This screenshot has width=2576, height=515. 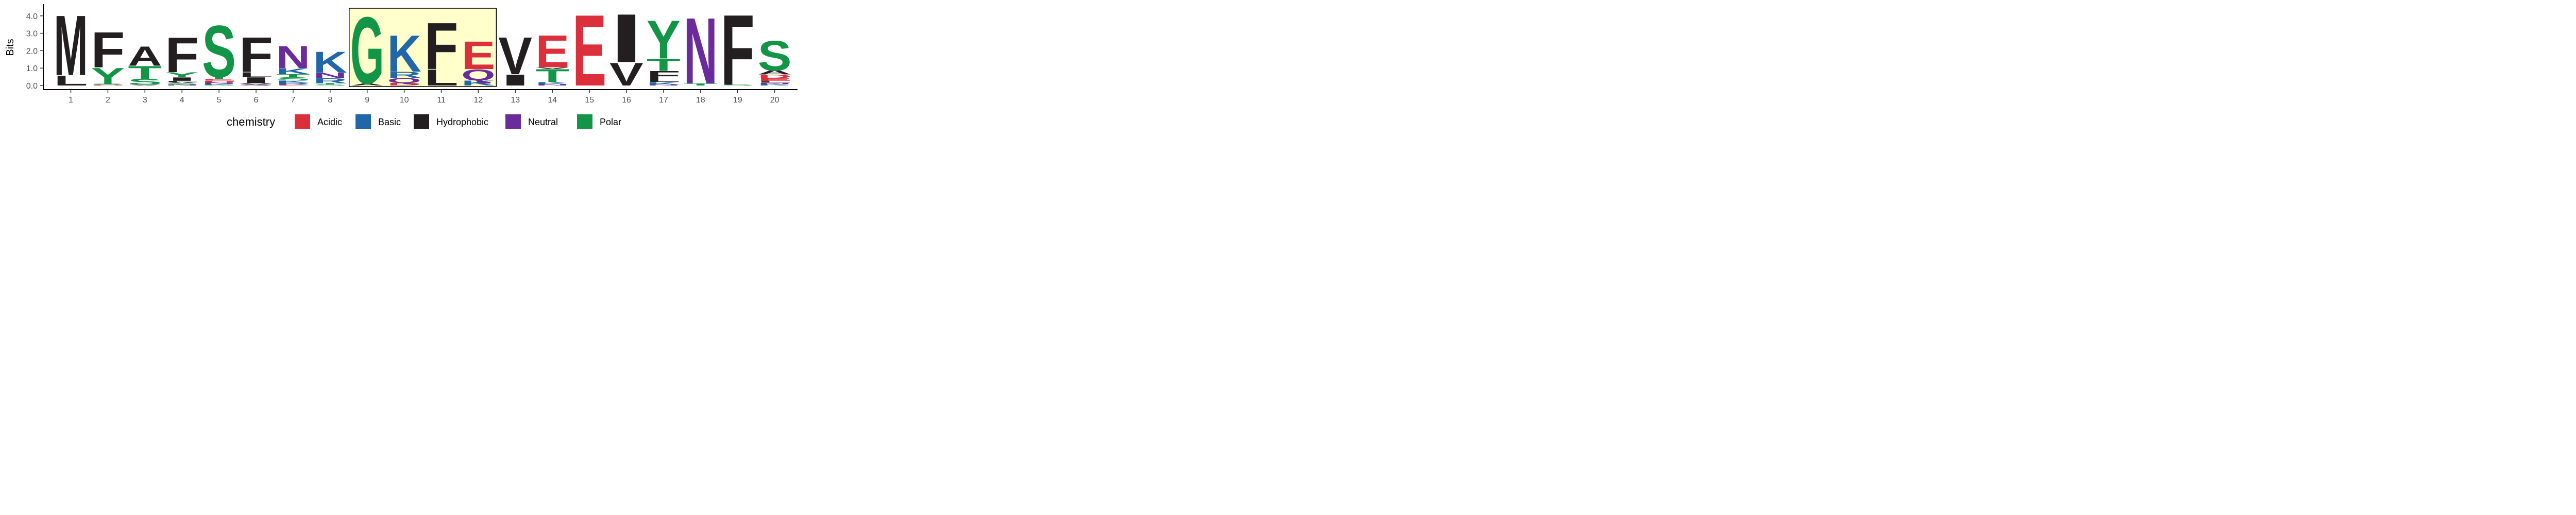 What do you see at coordinates (700, 101) in the screenshot?
I see `x-tick-label: 18` at bounding box center [700, 101].